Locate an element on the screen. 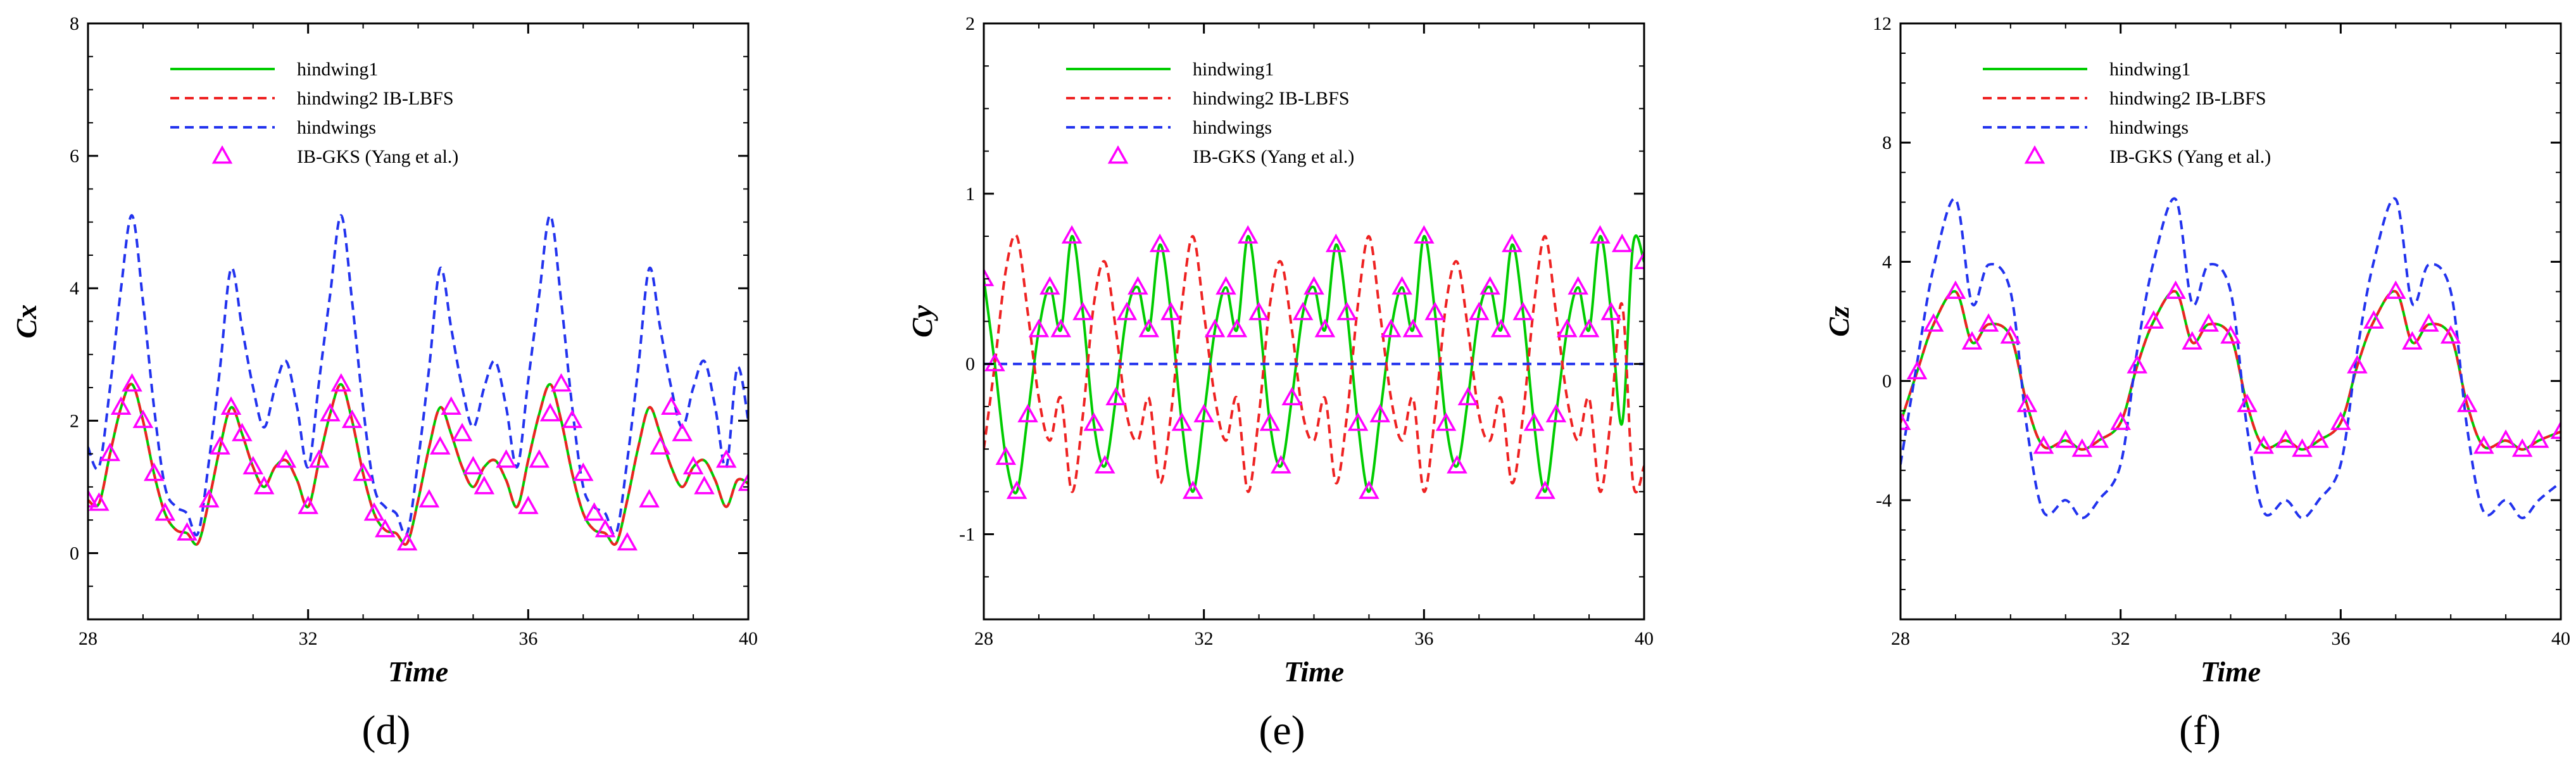  y-tick-label: 12 is located at coordinates (1882, 23).